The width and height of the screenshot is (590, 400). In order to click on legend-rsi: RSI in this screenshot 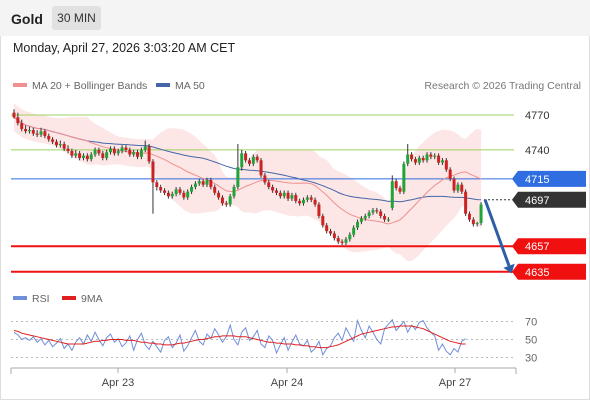, I will do `click(31, 299)`.